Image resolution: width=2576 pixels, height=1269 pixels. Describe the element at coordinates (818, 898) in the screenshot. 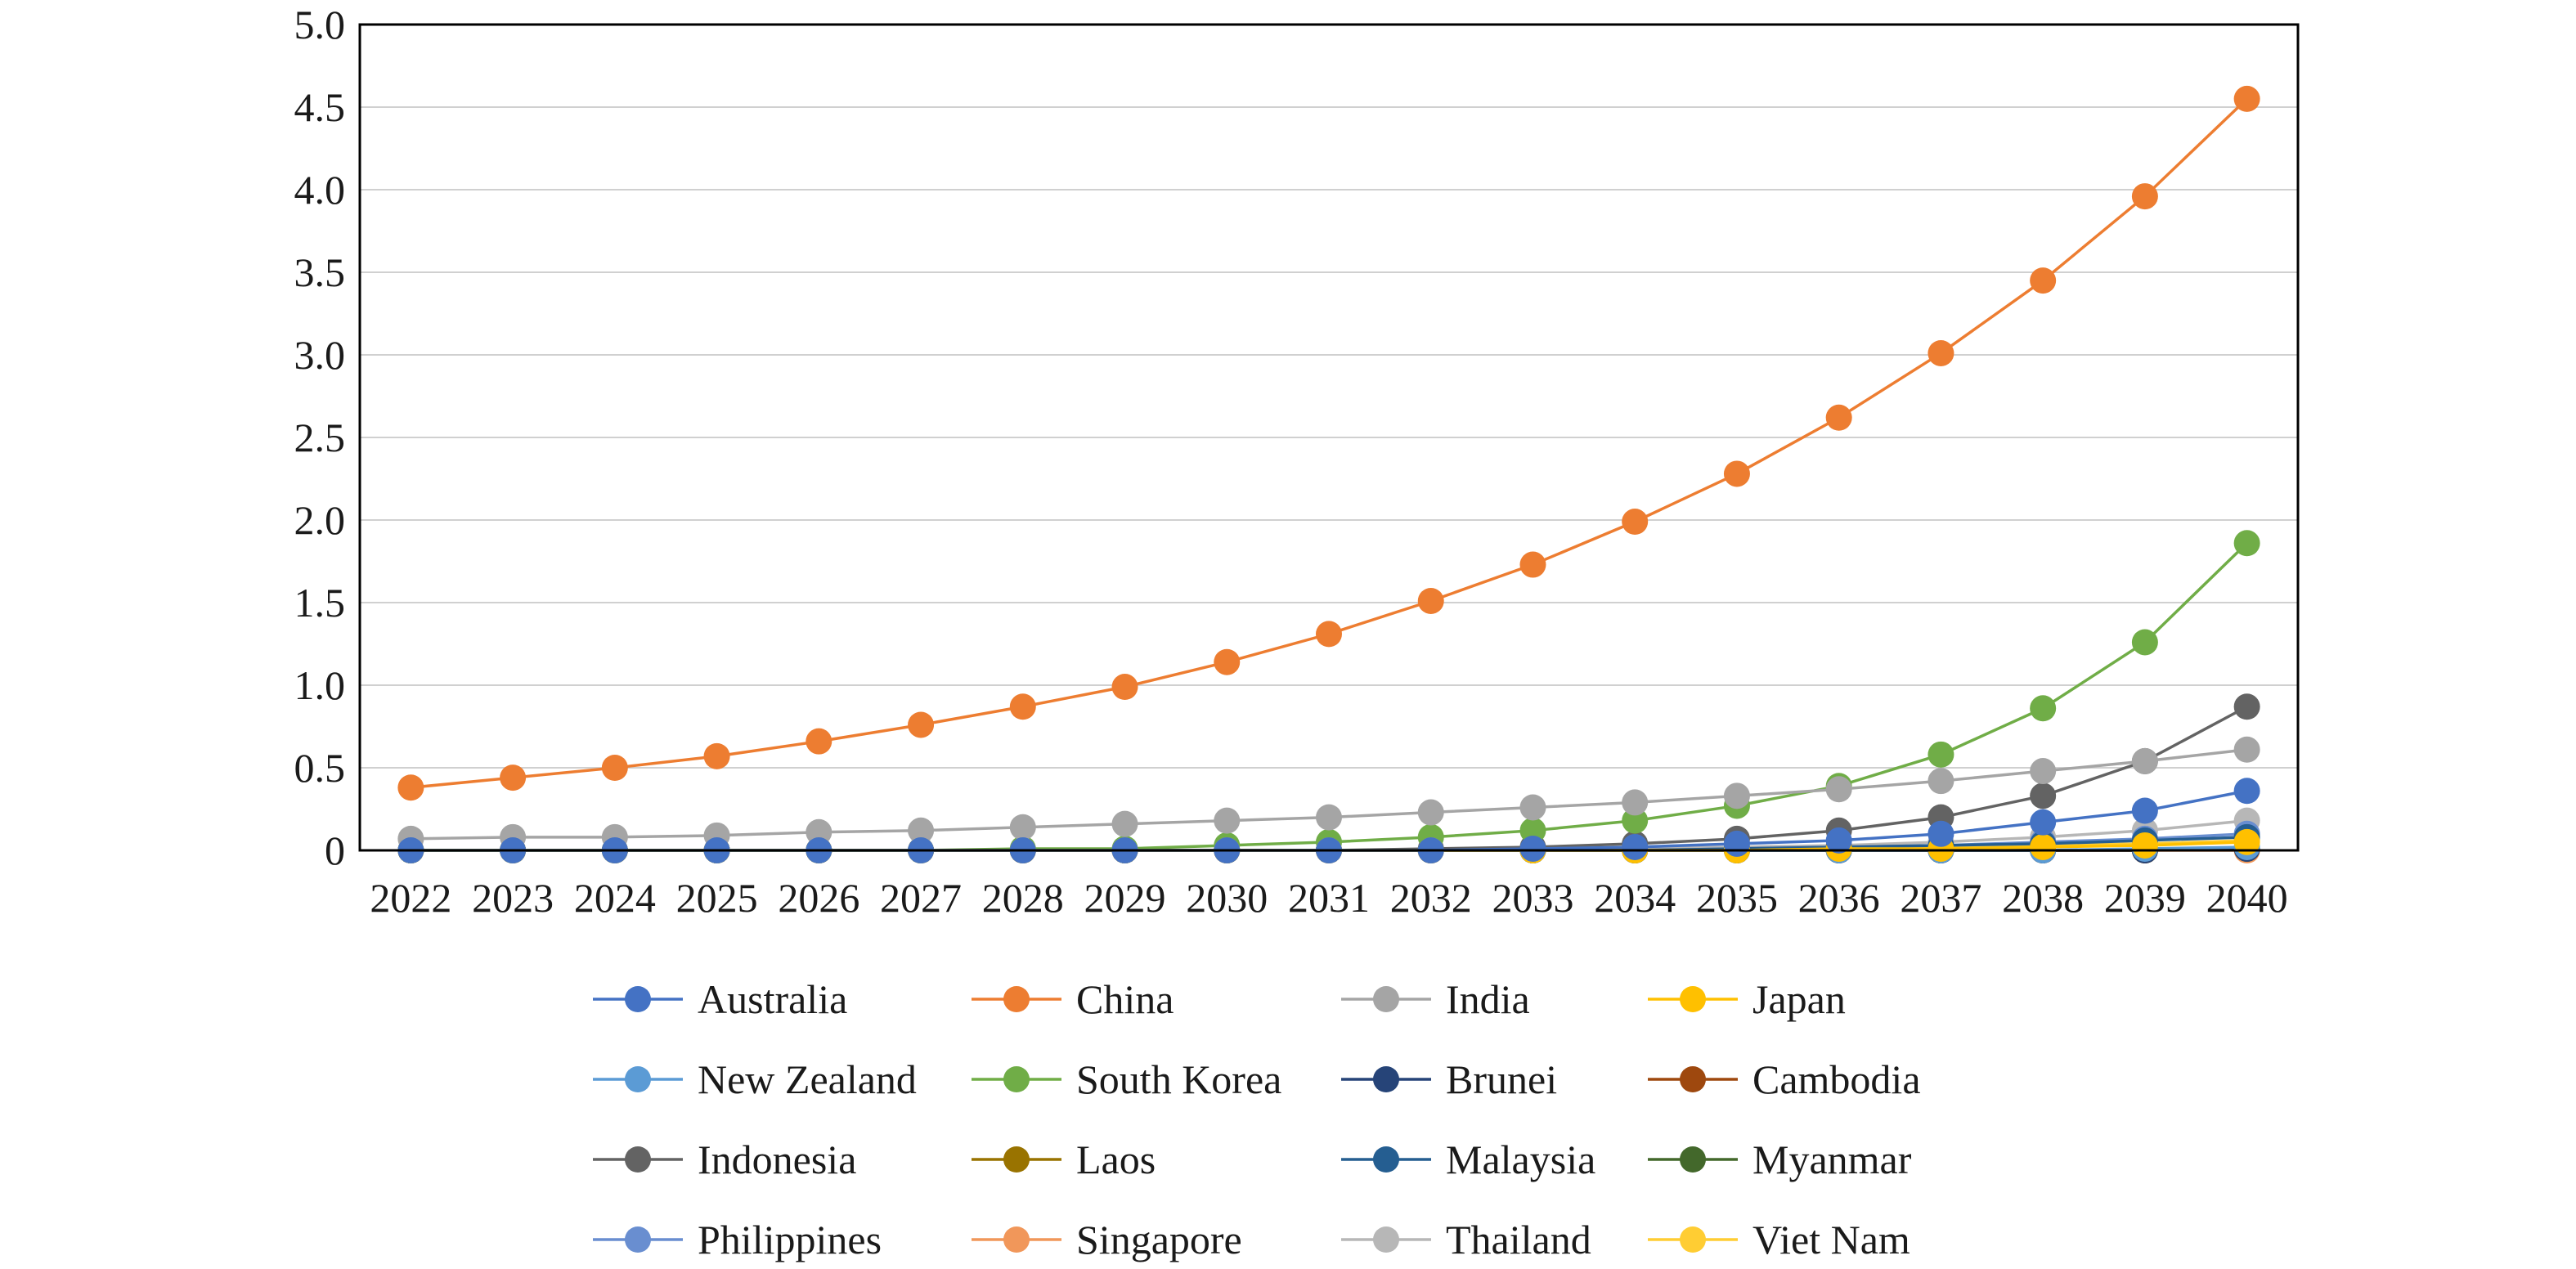

I see `x-tick-label: 2026` at that location.